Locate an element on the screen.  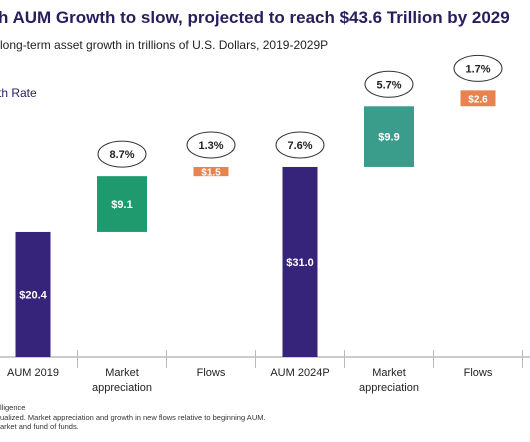
growth-rate: 8.7% is located at coordinates (121, 155).